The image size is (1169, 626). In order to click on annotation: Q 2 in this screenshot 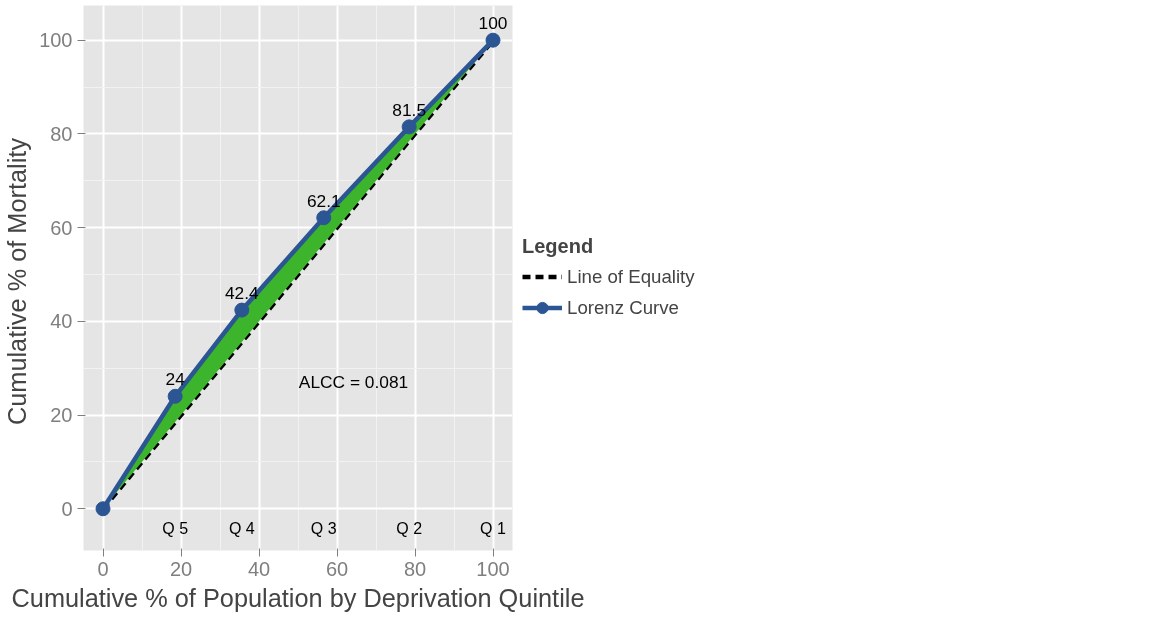, I will do `click(409, 529)`.